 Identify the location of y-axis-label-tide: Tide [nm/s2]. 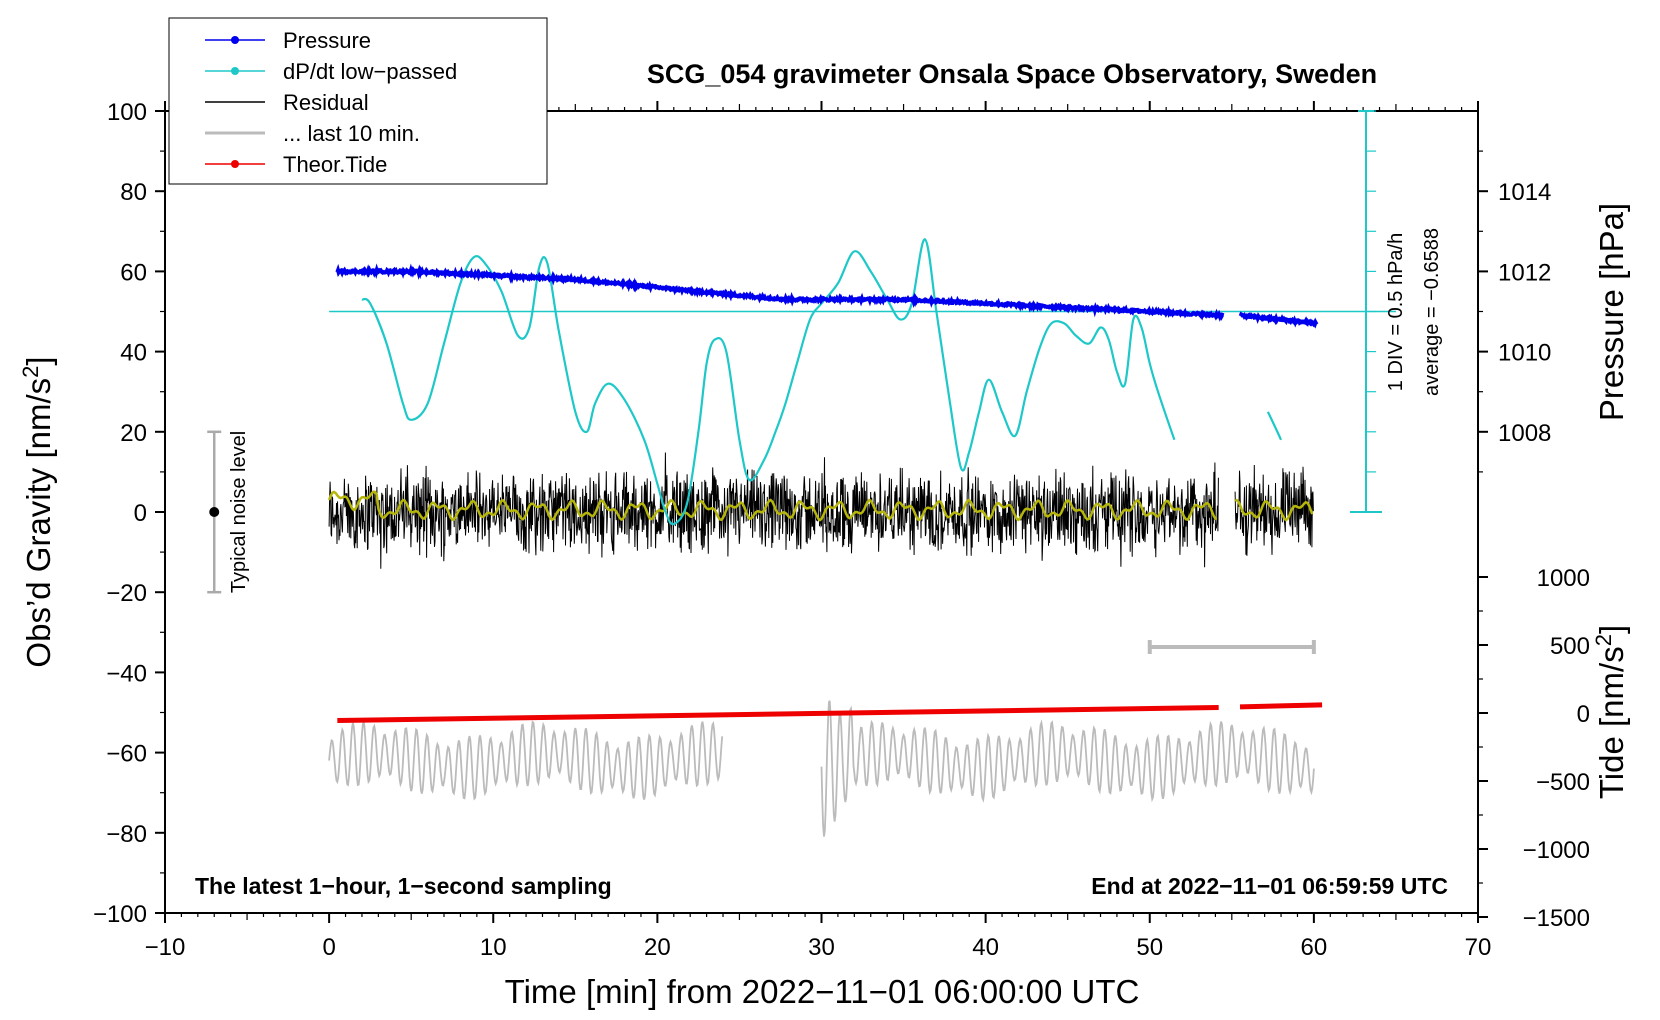
(1610, 712).